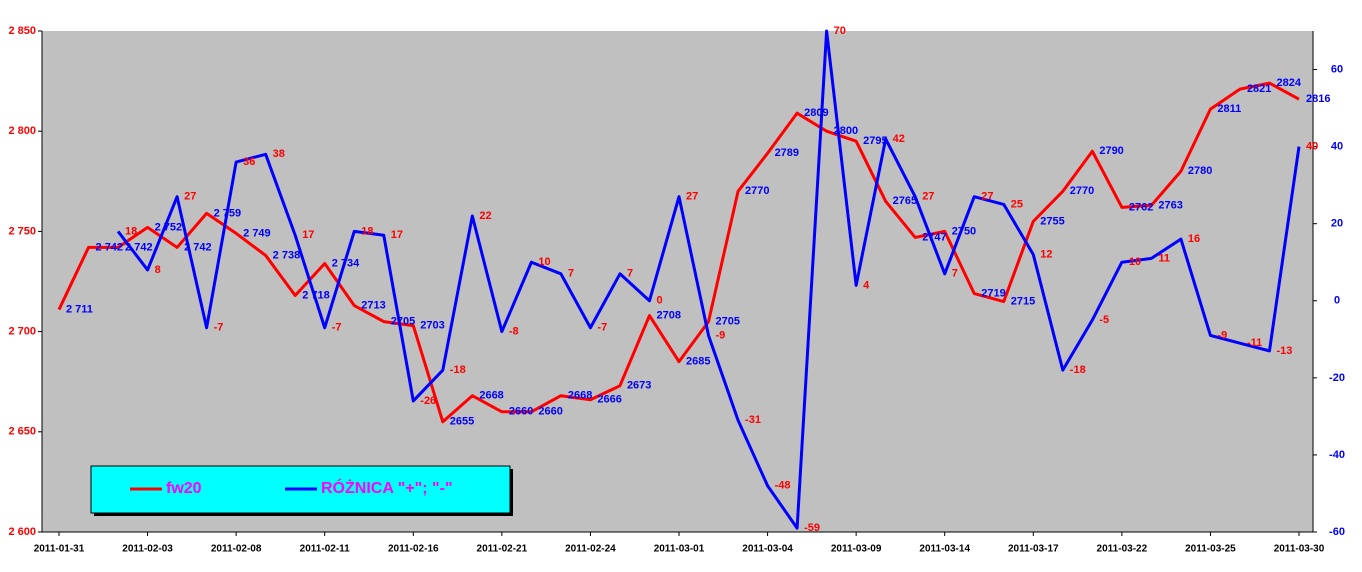 The image size is (1362, 572). Describe the element at coordinates (1337, 378) in the screenshot. I see `y2-tick-label: -20` at that location.